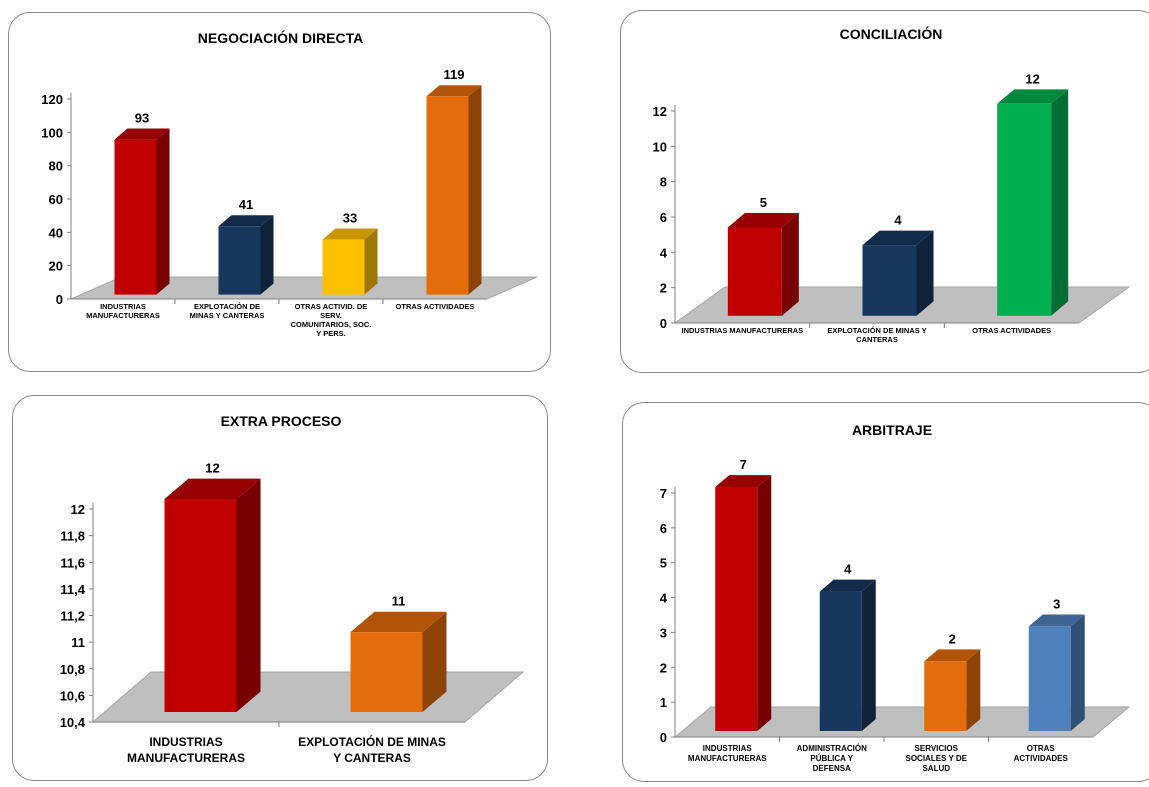 This screenshot has width=1149, height=787. Describe the element at coordinates (331, 324) in the screenshot. I see `category-label: COMUNITARIOS, SOC.` at that location.